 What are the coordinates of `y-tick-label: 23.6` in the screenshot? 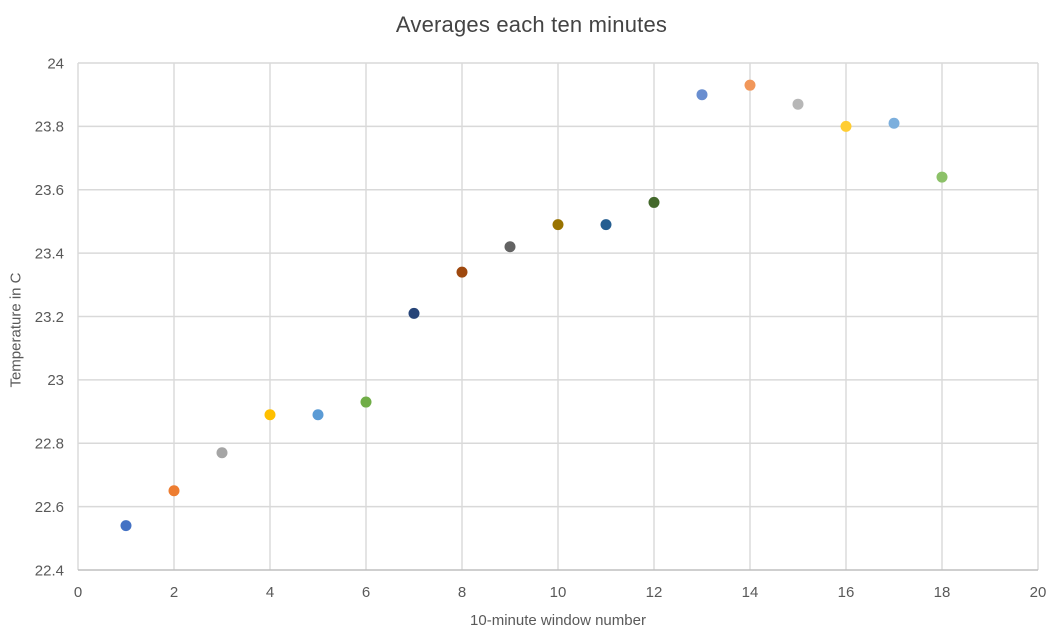 It's located at (49, 190).